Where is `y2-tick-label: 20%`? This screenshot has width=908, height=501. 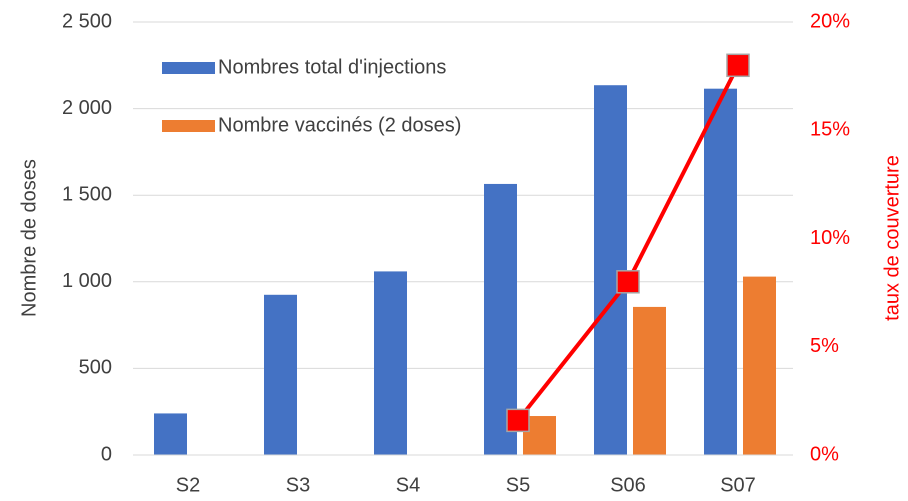
y2-tick-label: 20% is located at coordinates (830, 21).